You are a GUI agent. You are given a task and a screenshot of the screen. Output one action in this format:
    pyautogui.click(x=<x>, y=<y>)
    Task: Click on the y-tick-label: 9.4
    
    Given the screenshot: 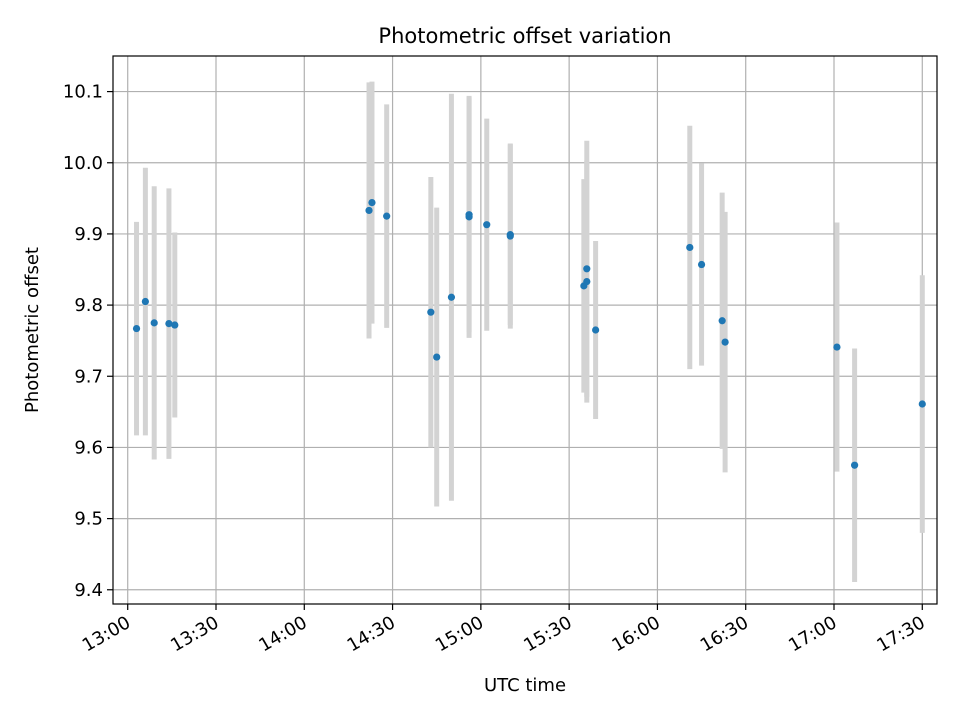 What is the action you would take?
    pyautogui.click(x=88, y=590)
    